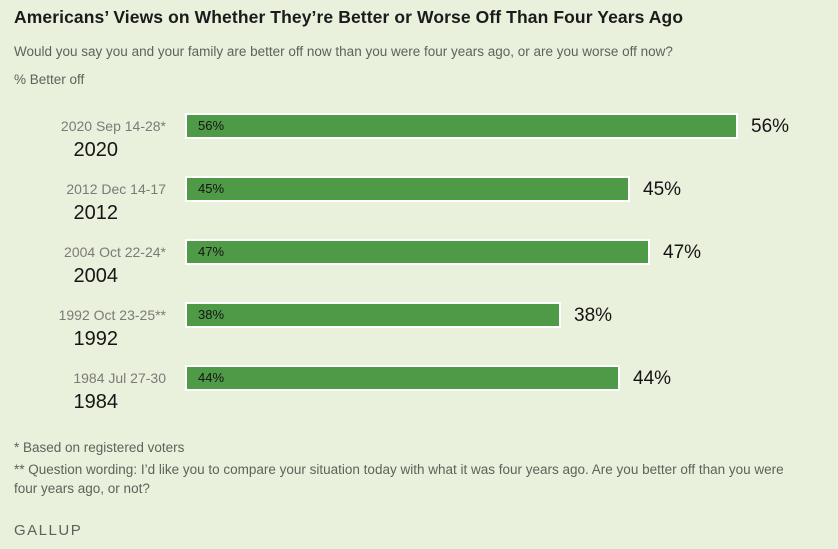 This screenshot has height=549, width=838. I want to click on bar: 38%, so click(373, 315).